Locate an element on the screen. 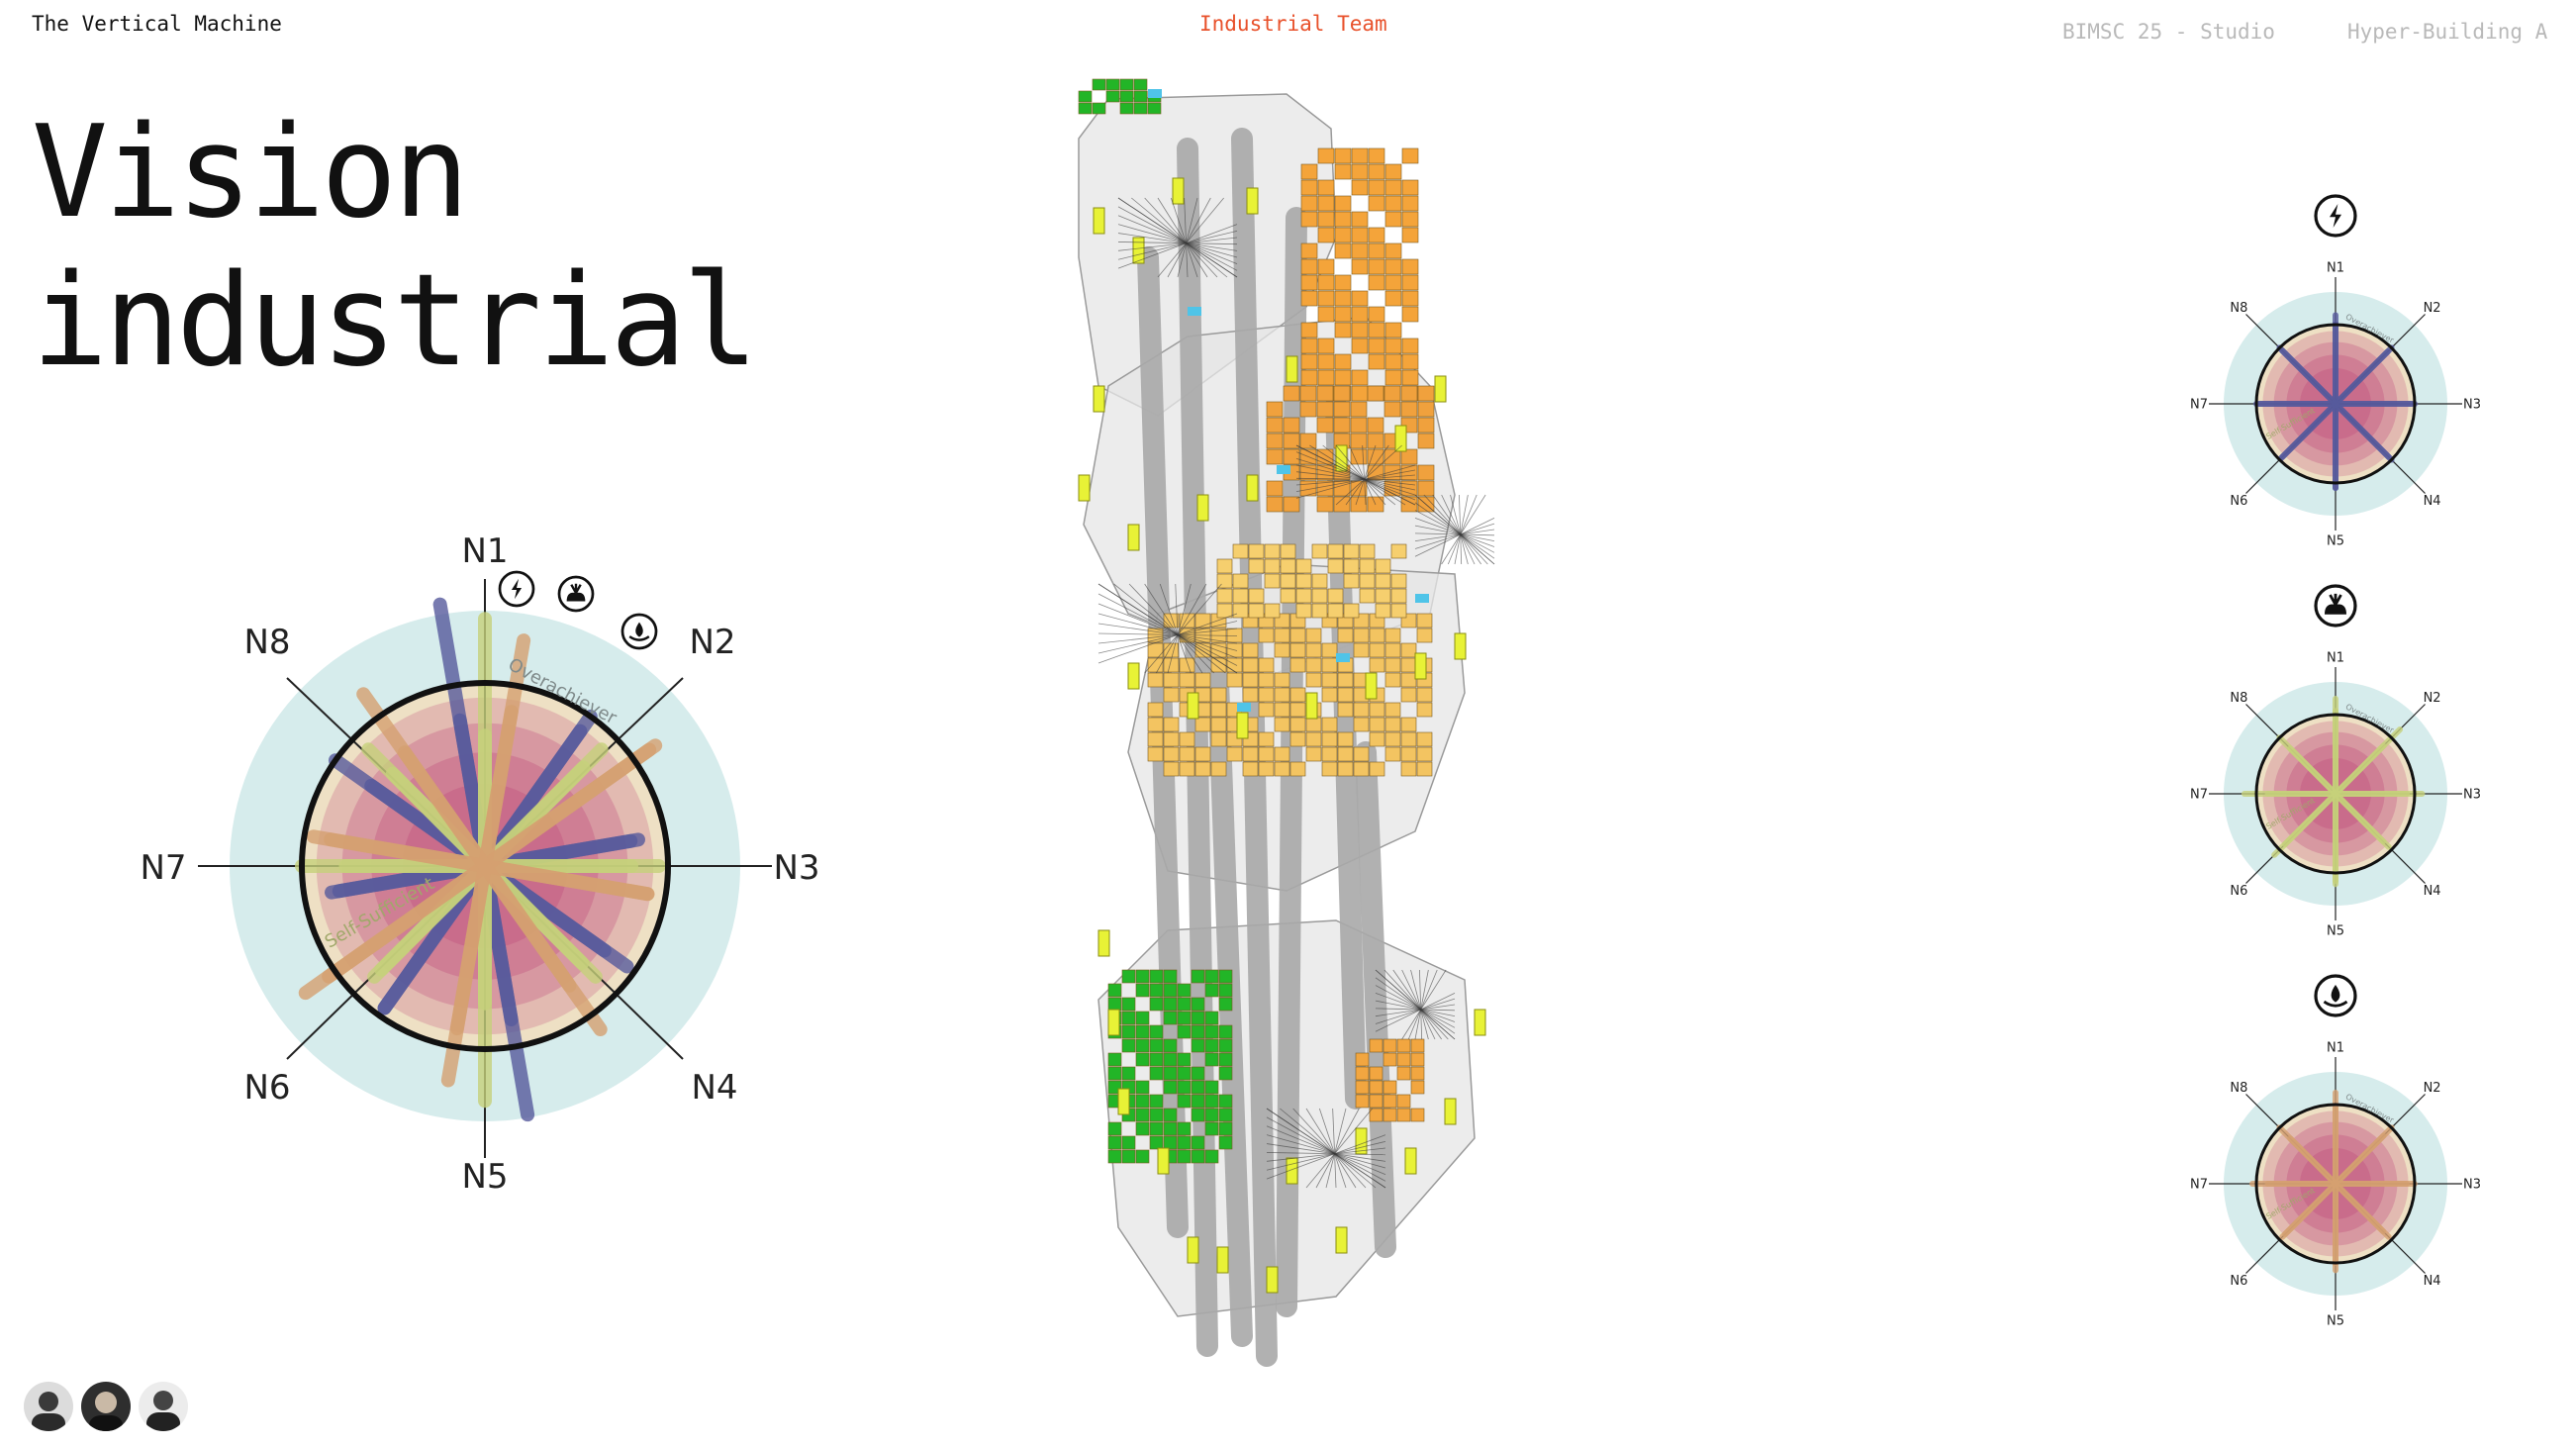 This screenshot has height=1448, width=2576. page-title: Vision industrial is located at coordinates (395, 248).